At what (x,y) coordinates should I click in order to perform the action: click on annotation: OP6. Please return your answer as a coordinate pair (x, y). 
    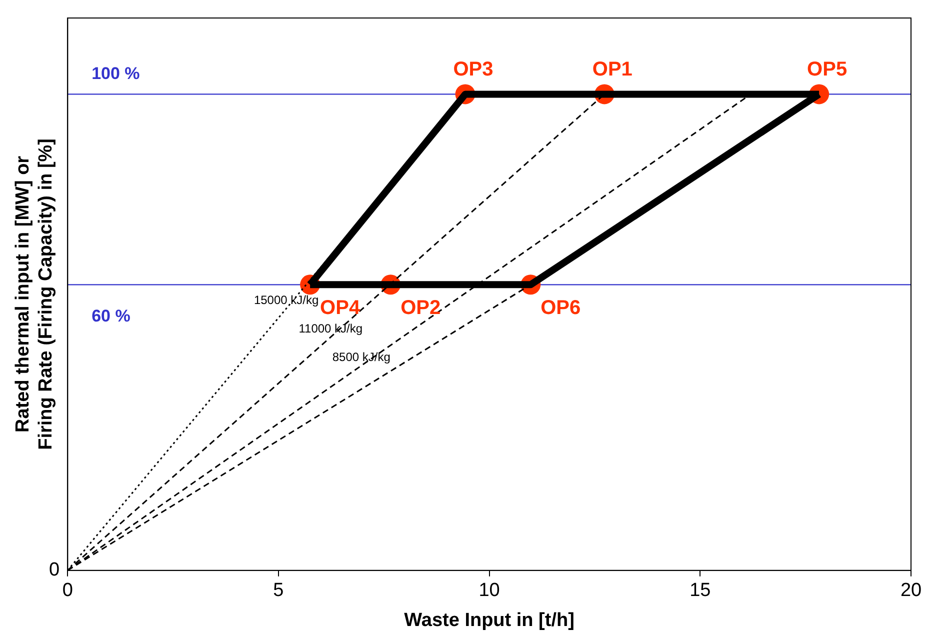
    Looking at the image, I should click on (560, 308).